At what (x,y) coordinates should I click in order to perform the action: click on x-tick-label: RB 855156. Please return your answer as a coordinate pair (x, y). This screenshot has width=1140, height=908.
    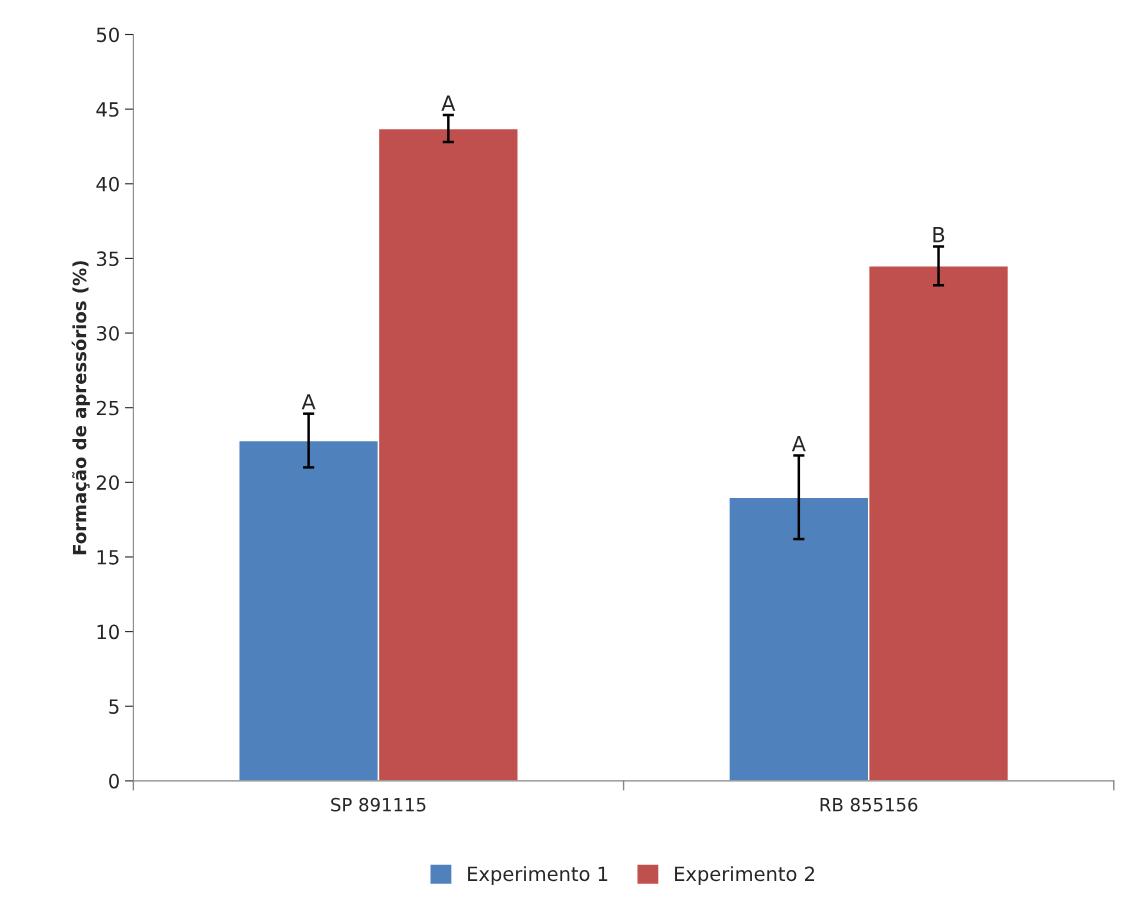
    Looking at the image, I should click on (869, 804).